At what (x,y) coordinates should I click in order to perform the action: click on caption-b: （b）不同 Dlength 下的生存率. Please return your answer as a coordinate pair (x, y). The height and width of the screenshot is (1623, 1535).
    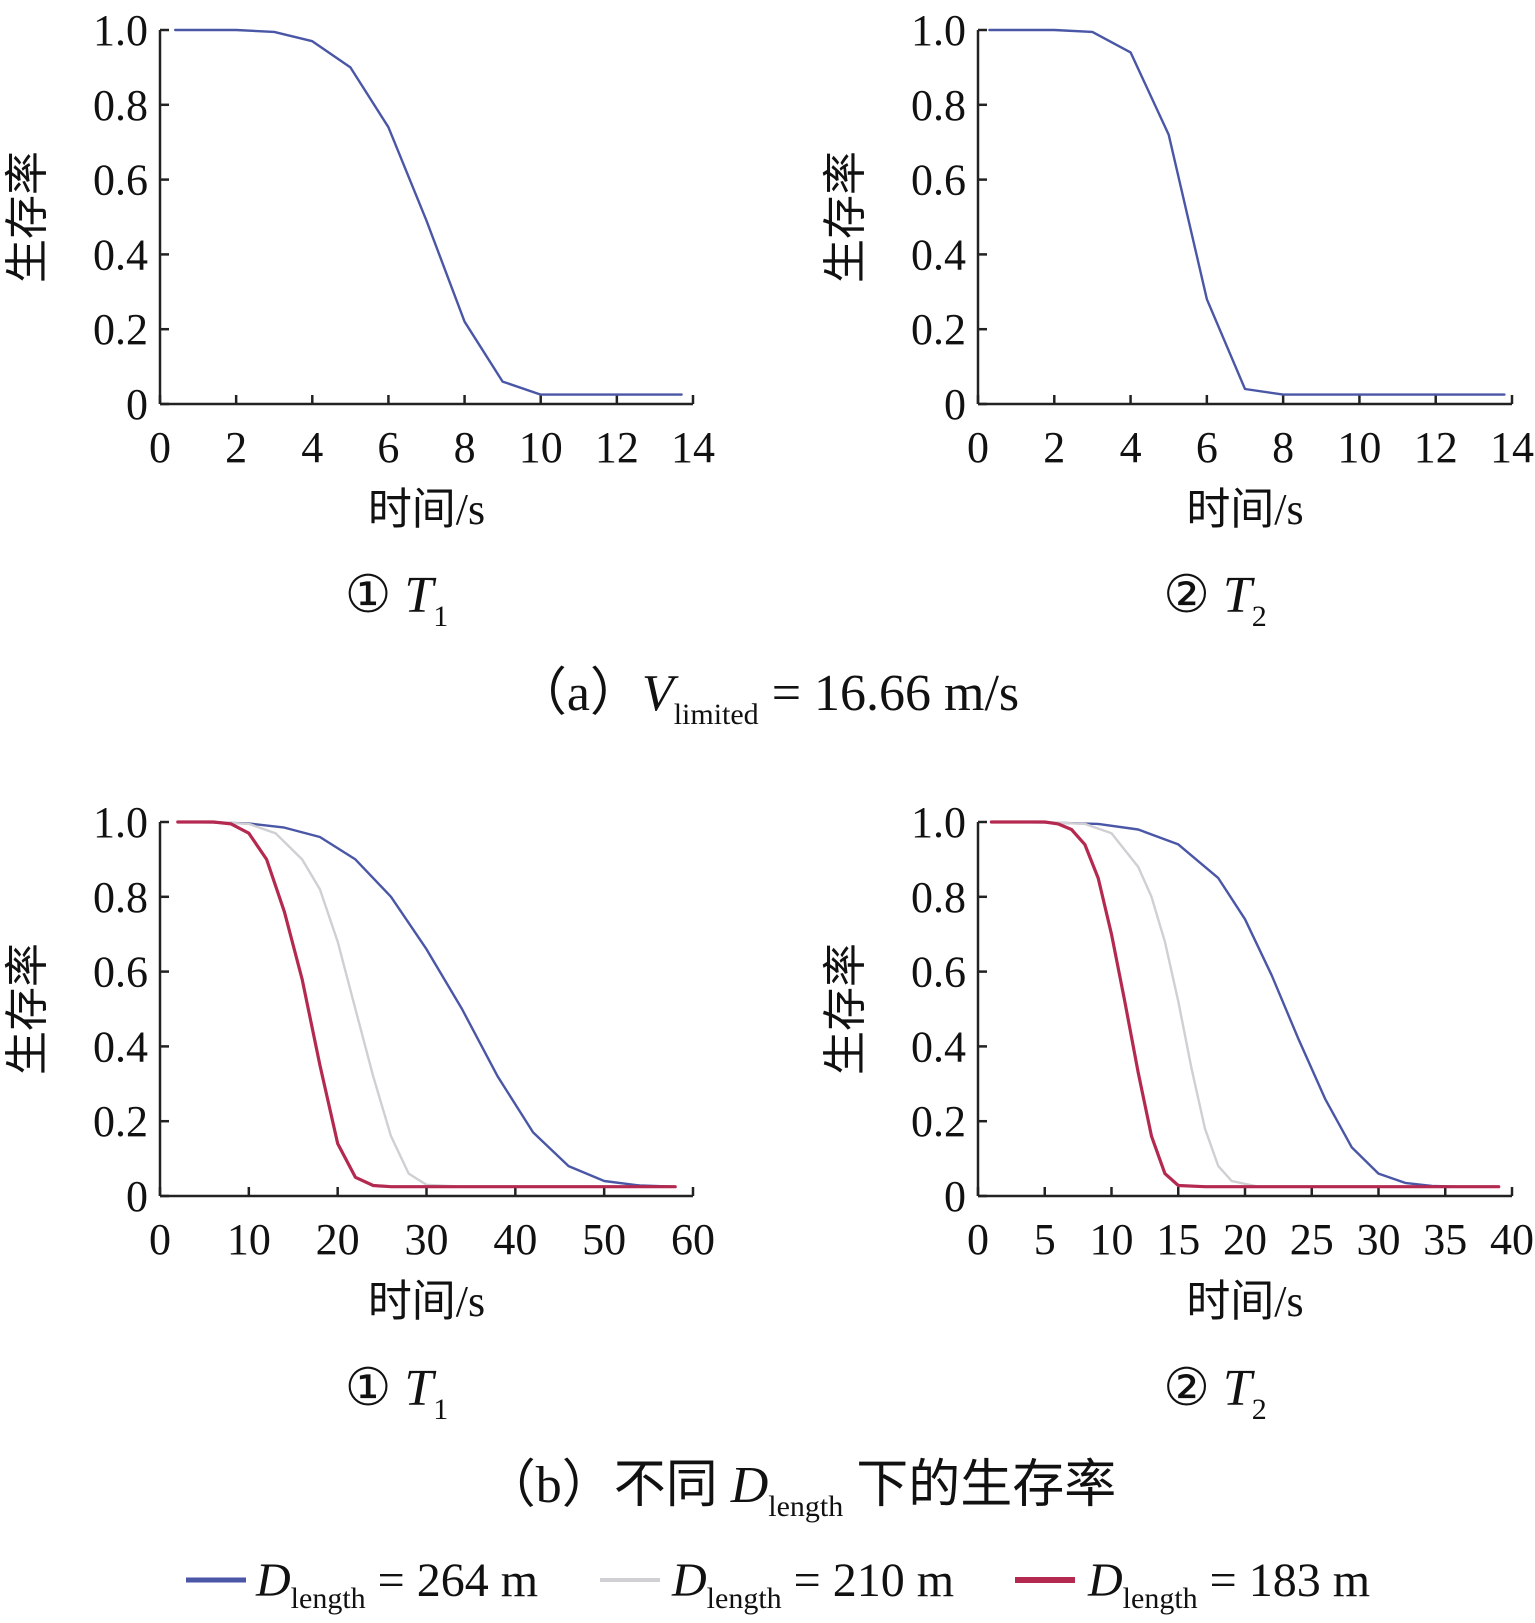
    Looking at the image, I should click on (800, 1490).